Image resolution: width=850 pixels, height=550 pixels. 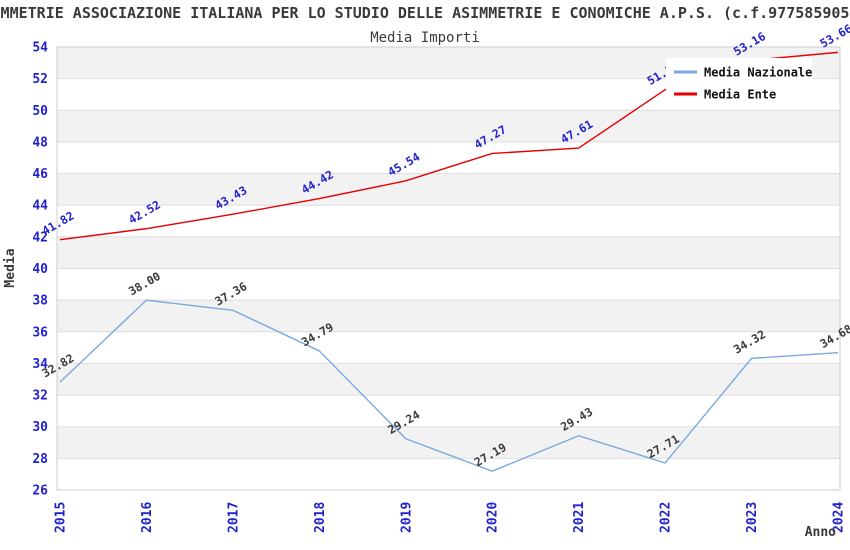 What do you see at coordinates (40, 79) in the screenshot?
I see `y-tick-label: 52` at bounding box center [40, 79].